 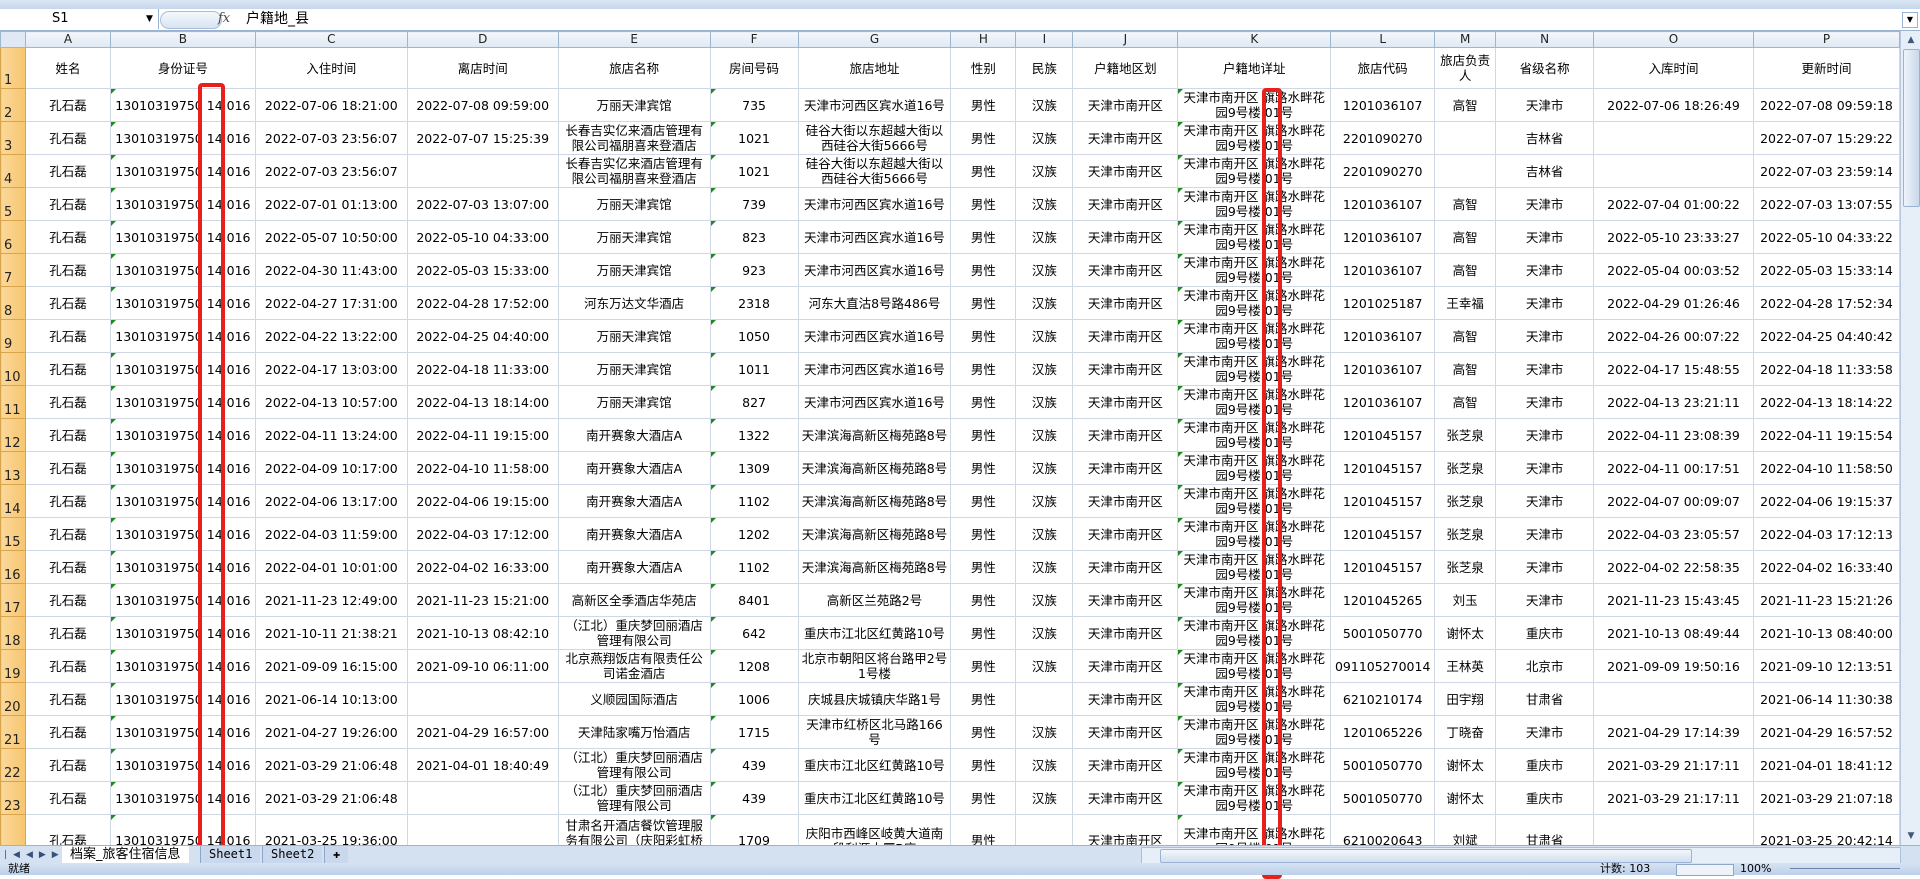 What do you see at coordinates (634, 534) in the screenshot?
I see `cell: 南开赛象大酒店A` at bounding box center [634, 534].